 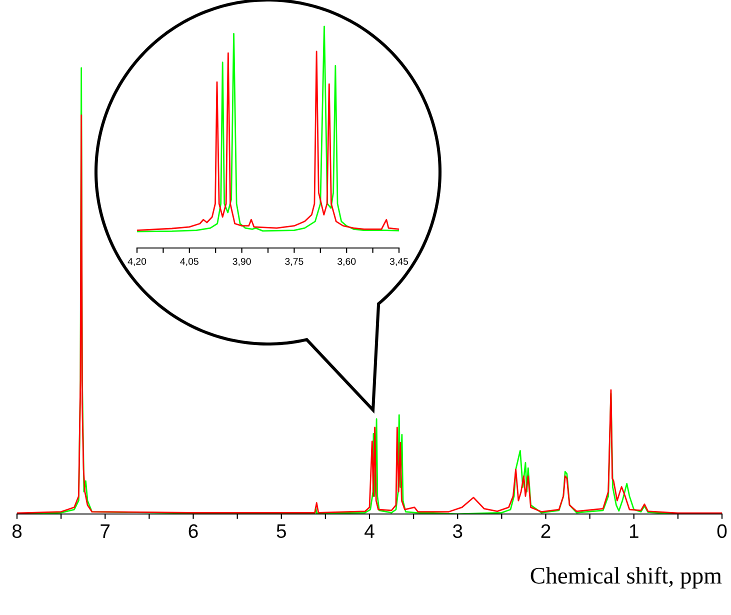 What do you see at coordinates (634, 531) in the screenshot?
I see `x-tick-label: 1` at bounding box center [634, 531].